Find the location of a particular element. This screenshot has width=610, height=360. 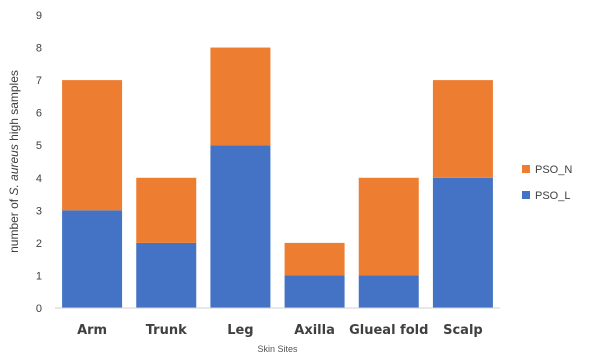

y-tick-label: 2 is located at coordinates (39, 244).